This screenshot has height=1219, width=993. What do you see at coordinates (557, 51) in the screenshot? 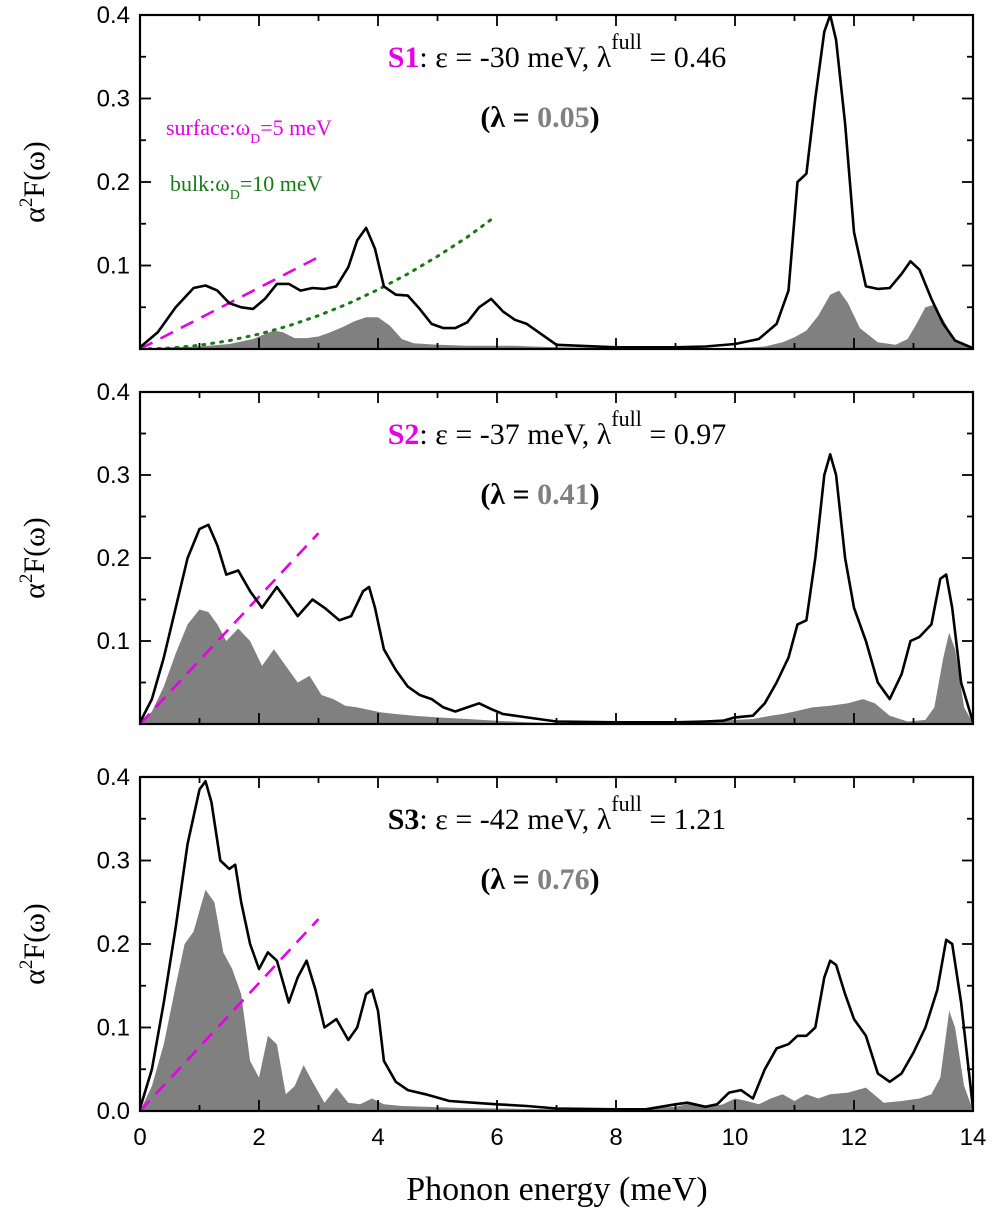
I see `sample-annotation: S1: ε = -30 meV, λfull = 0.46` at bounding box center [557, 51].